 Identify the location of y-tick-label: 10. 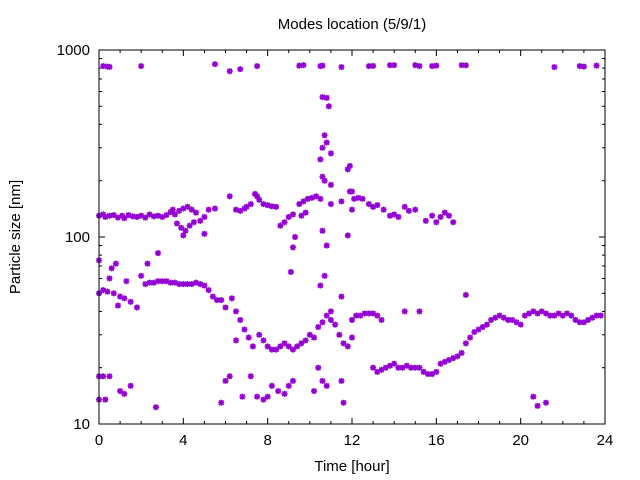
(81, 424).